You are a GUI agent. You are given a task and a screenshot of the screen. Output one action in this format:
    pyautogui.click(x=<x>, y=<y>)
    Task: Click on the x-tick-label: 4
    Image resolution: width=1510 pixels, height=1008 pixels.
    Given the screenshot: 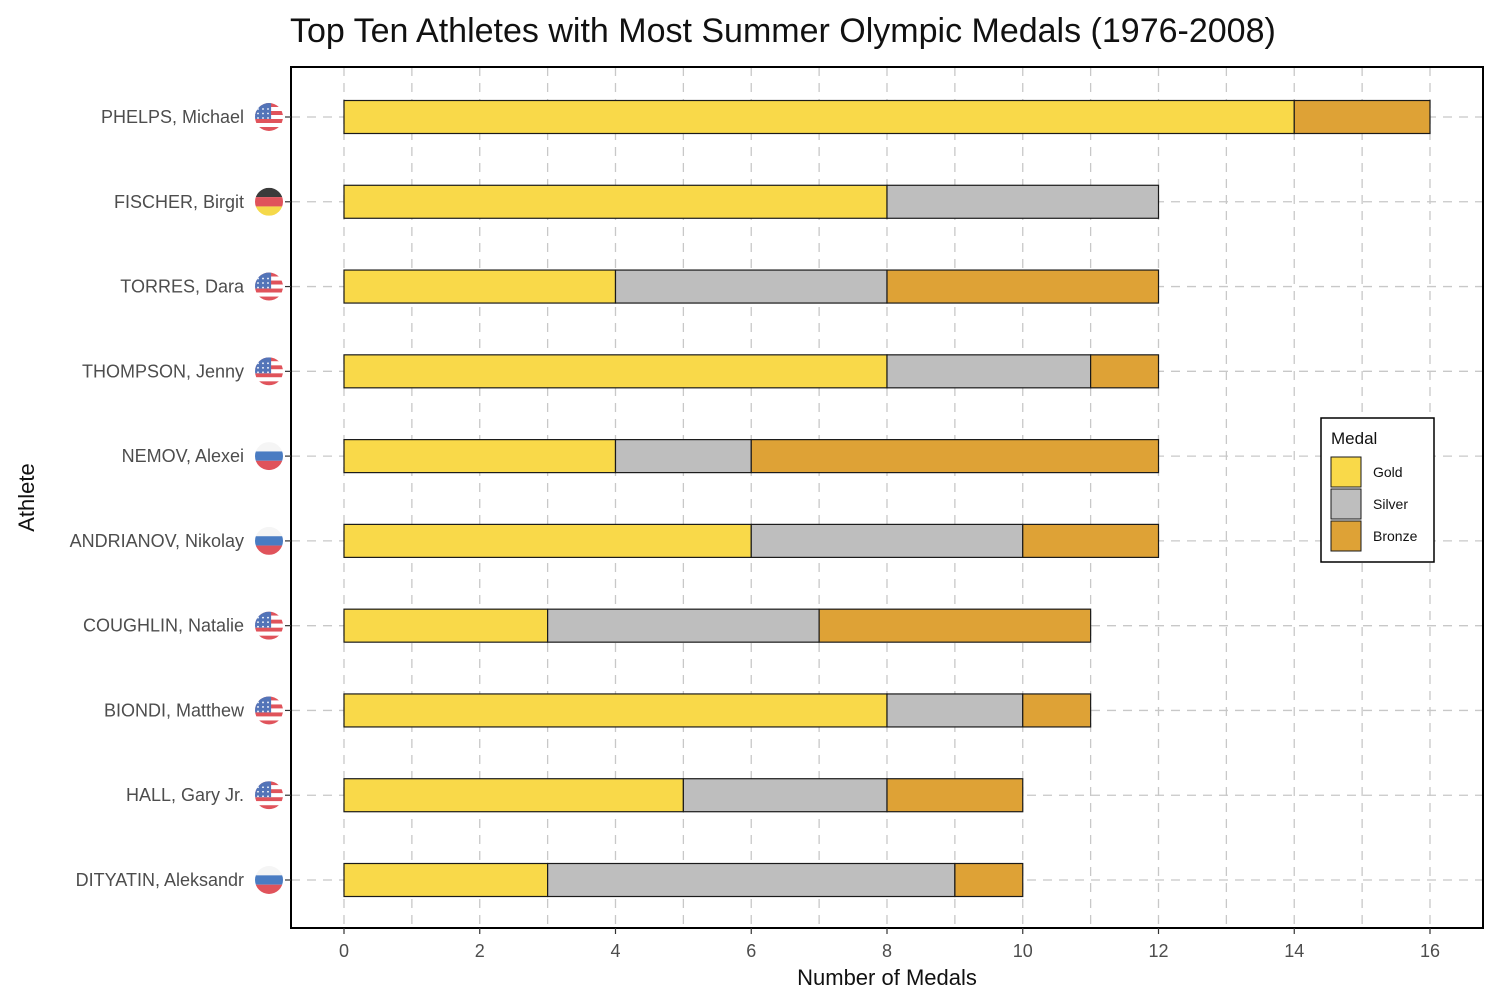 What is the action you would take?
    pyautogui.click(x=615, y=951)
    